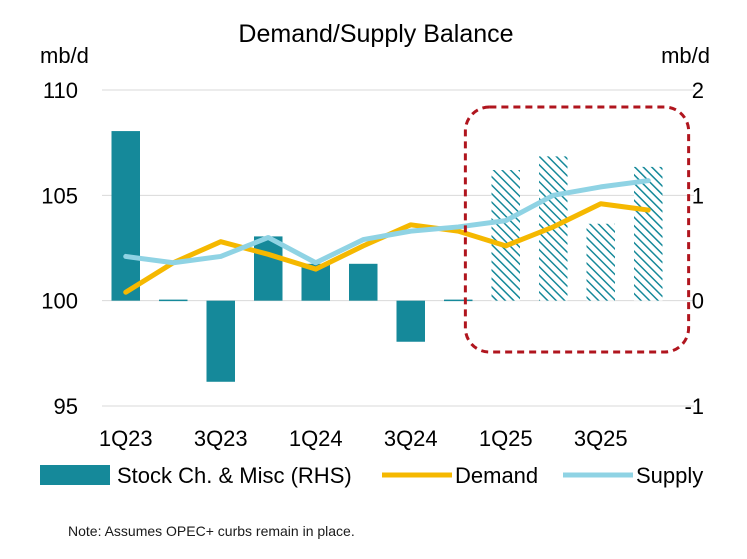 This screenshot has width=747, height=559. Describe the element at coordinates (371, 475) in the screenshot. I see `legend: Stock Ch. & Misc (RHS) Demand Supply` at that location.